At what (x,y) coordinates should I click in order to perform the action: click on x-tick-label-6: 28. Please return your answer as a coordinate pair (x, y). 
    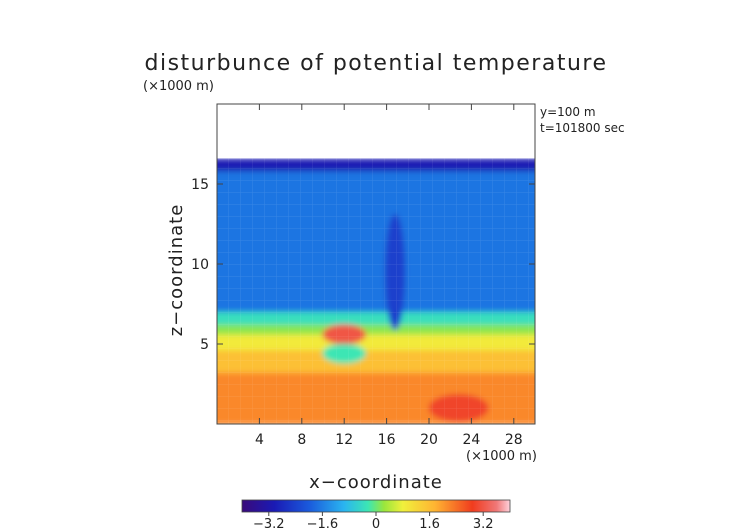
    Looking at the image, I should click on (514, 440).